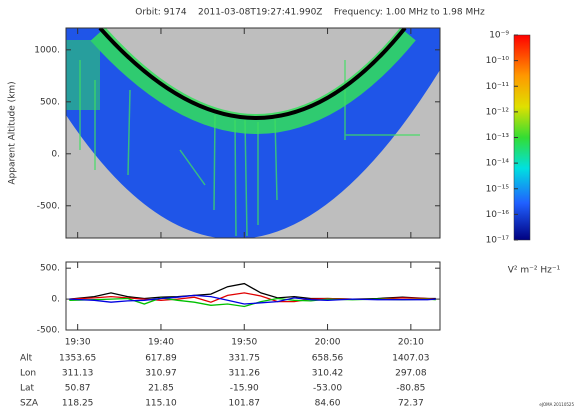 The image size is (577, 409). What do you see at coordinates (161, 374) in the screenshot?
I see `ephemeris-value: 310.97` at bounding box center [161, 374].